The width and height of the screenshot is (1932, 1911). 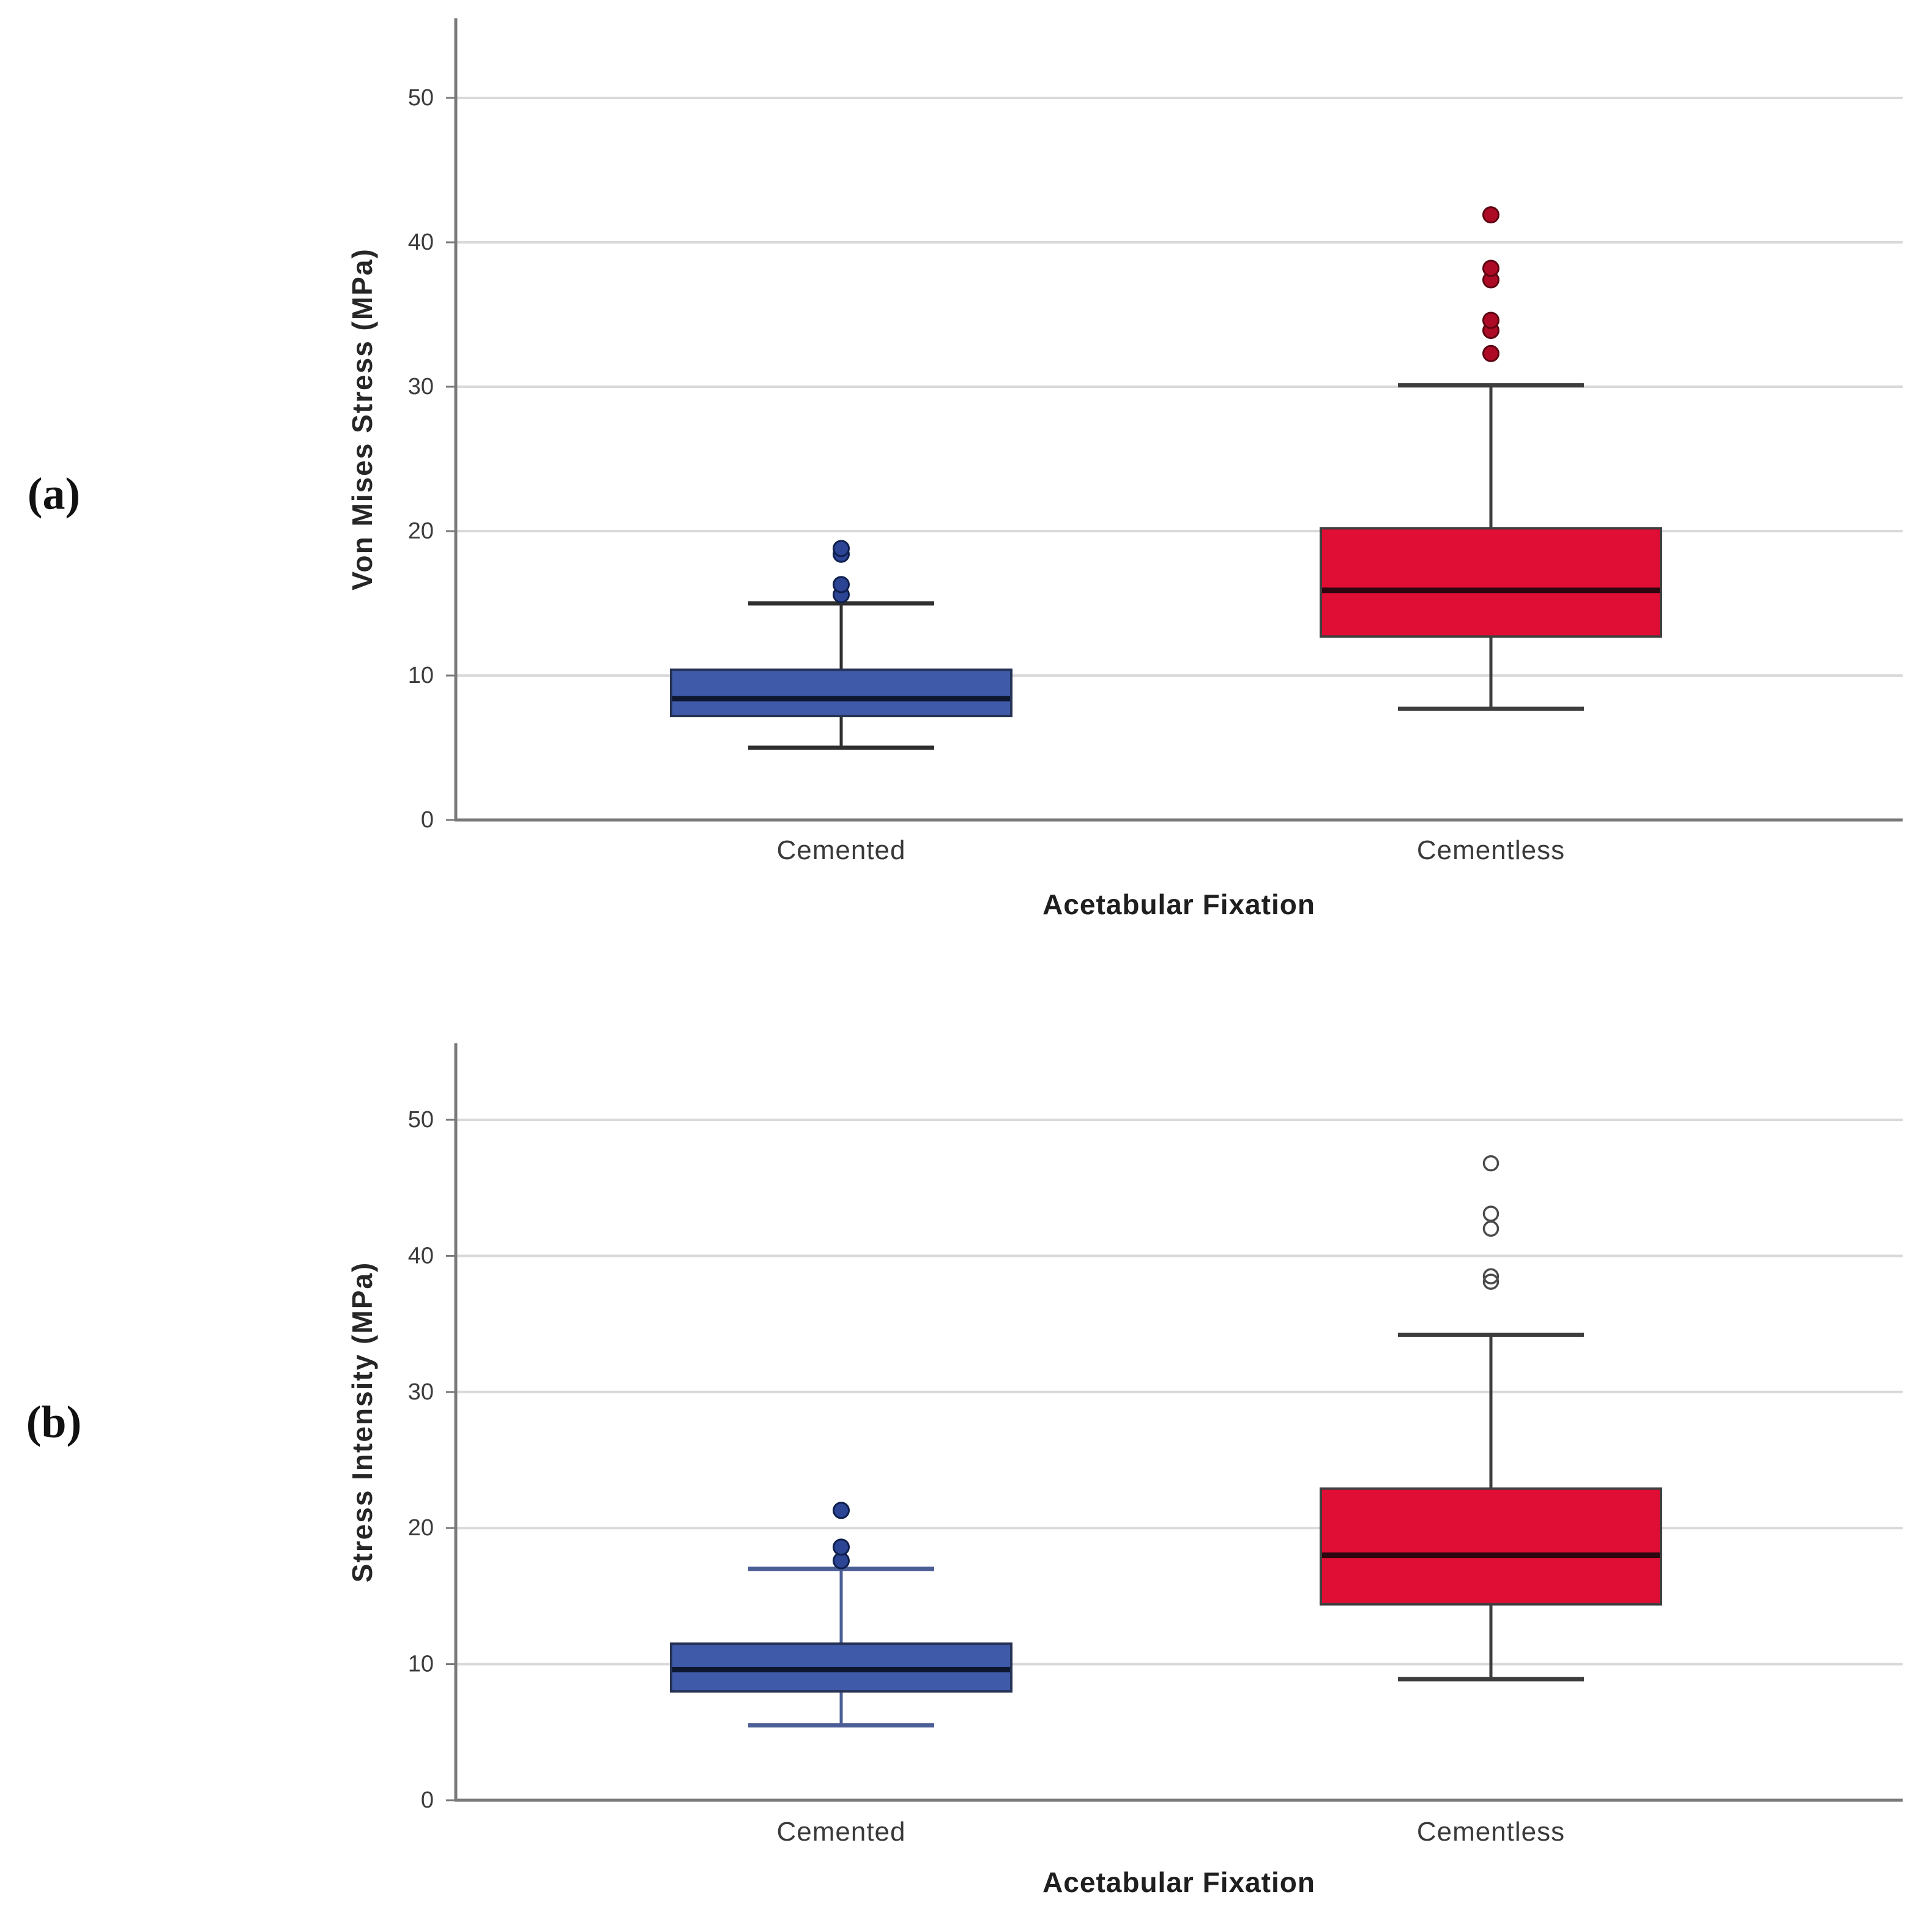 What do you see at coordinates (362, 419) in the screenshot?
I see `panel-a-y-axis-title: Von Mises Stress (MPa)` at bounding box center [362, 419].